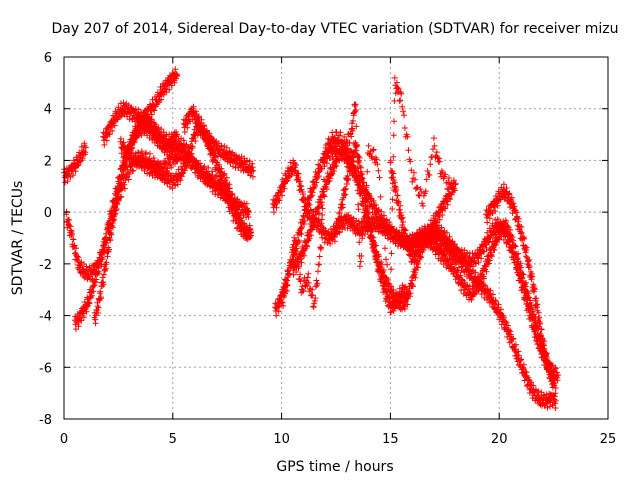  What do you see at coordinates (140, 125) in the screenshot?
I see `series-track-e` at bounding box center [140, 125].